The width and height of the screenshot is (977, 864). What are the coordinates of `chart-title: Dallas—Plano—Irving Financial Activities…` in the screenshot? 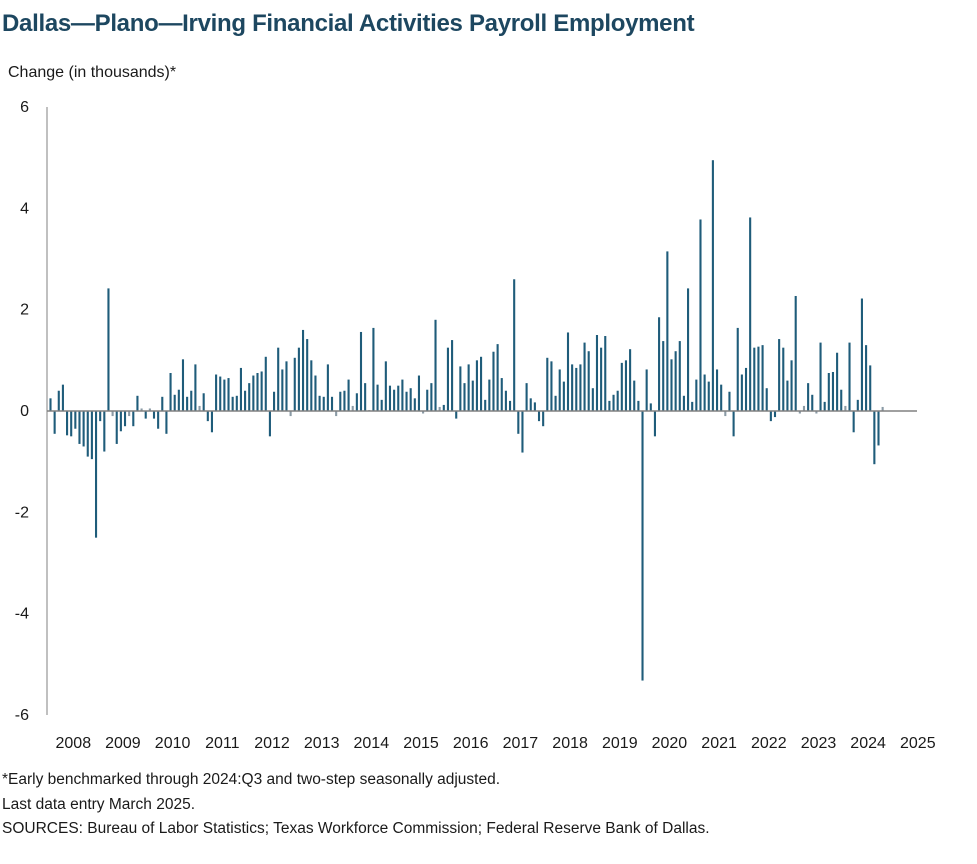 It's located at (348, 23).